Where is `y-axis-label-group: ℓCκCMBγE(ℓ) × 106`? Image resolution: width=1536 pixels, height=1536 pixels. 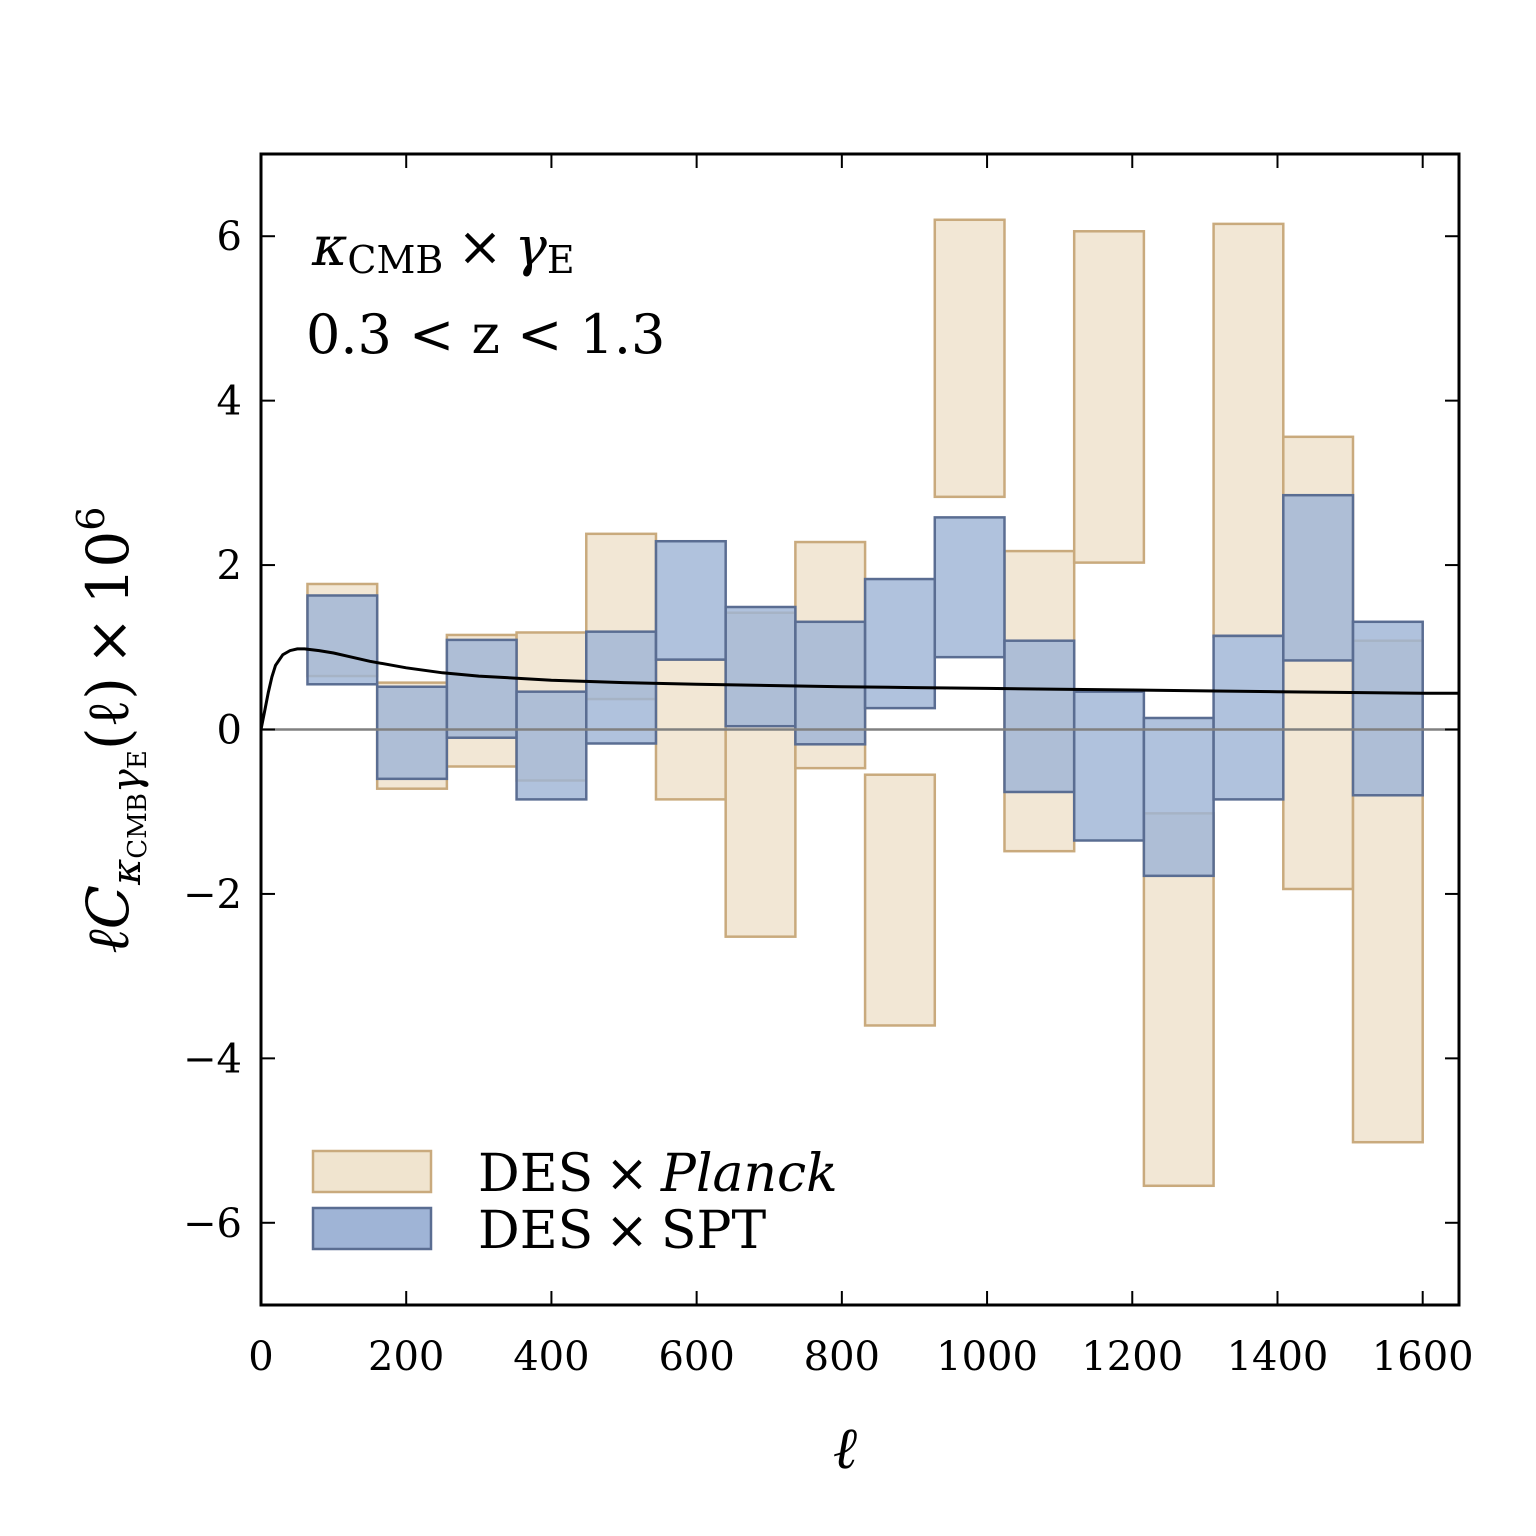 y-axis-label-group: ℓCκCMBγE(ℓ) × 106 is located at coordinates (111, 730).